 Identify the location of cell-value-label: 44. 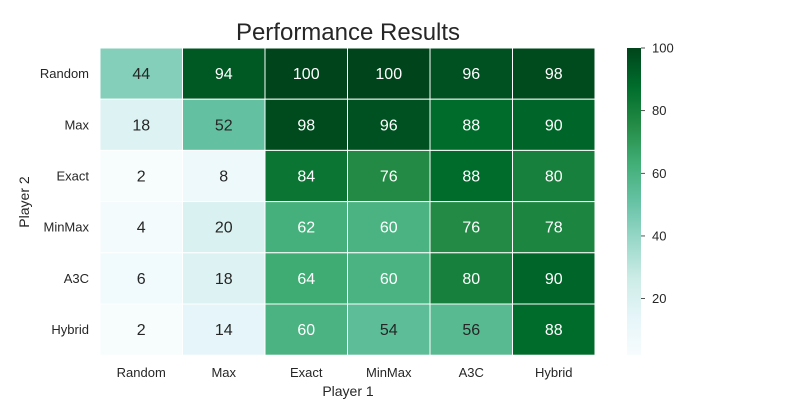
(141, 74).